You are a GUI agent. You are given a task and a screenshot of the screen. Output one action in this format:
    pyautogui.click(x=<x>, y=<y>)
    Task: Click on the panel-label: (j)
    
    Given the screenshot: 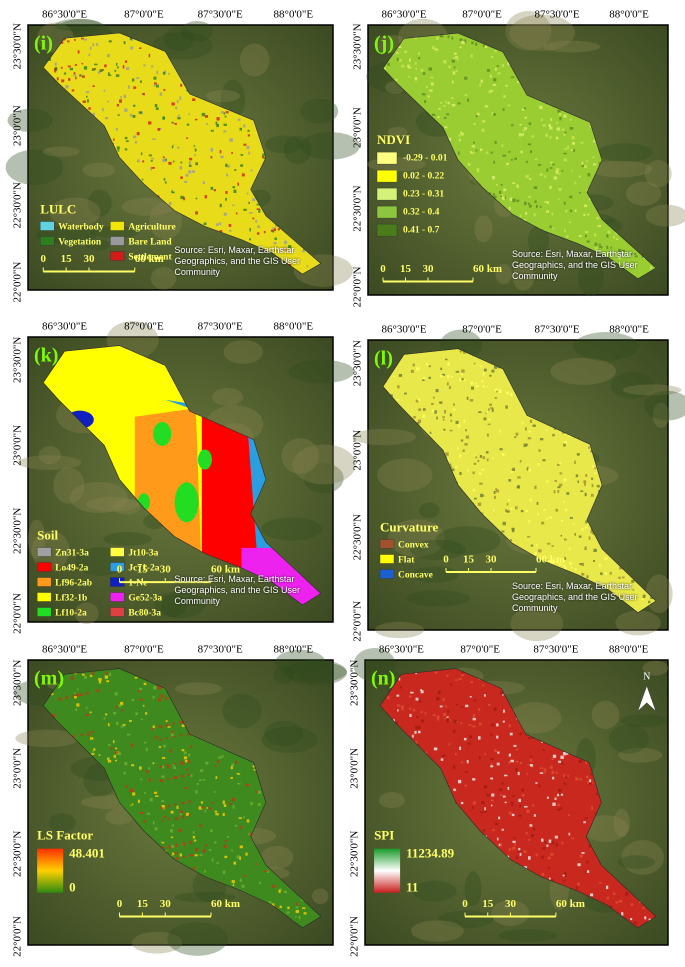 What is the action you would take?
    pyautogui.click(x=384, y=44)
    